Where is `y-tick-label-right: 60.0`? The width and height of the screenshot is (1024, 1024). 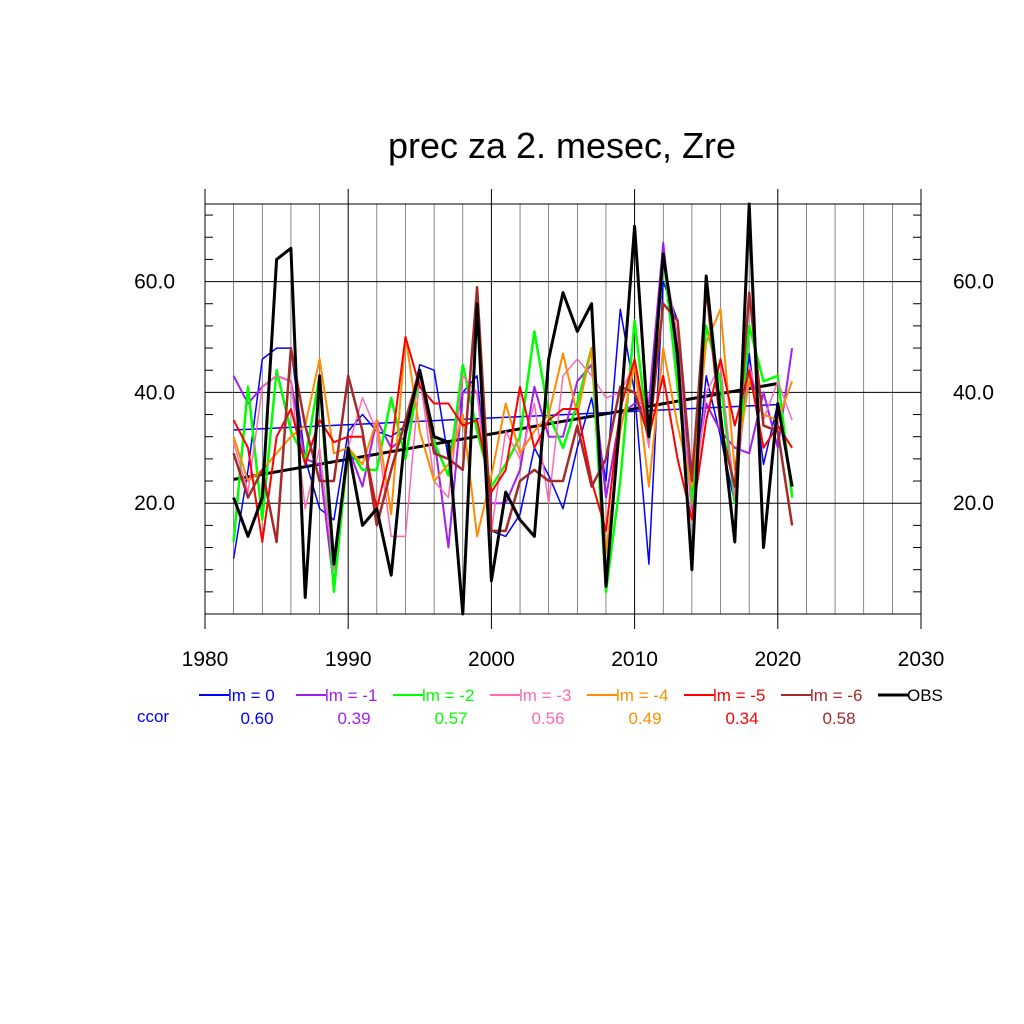 y-tick-label-right: 60.0 is located at coordinates (973, 282).